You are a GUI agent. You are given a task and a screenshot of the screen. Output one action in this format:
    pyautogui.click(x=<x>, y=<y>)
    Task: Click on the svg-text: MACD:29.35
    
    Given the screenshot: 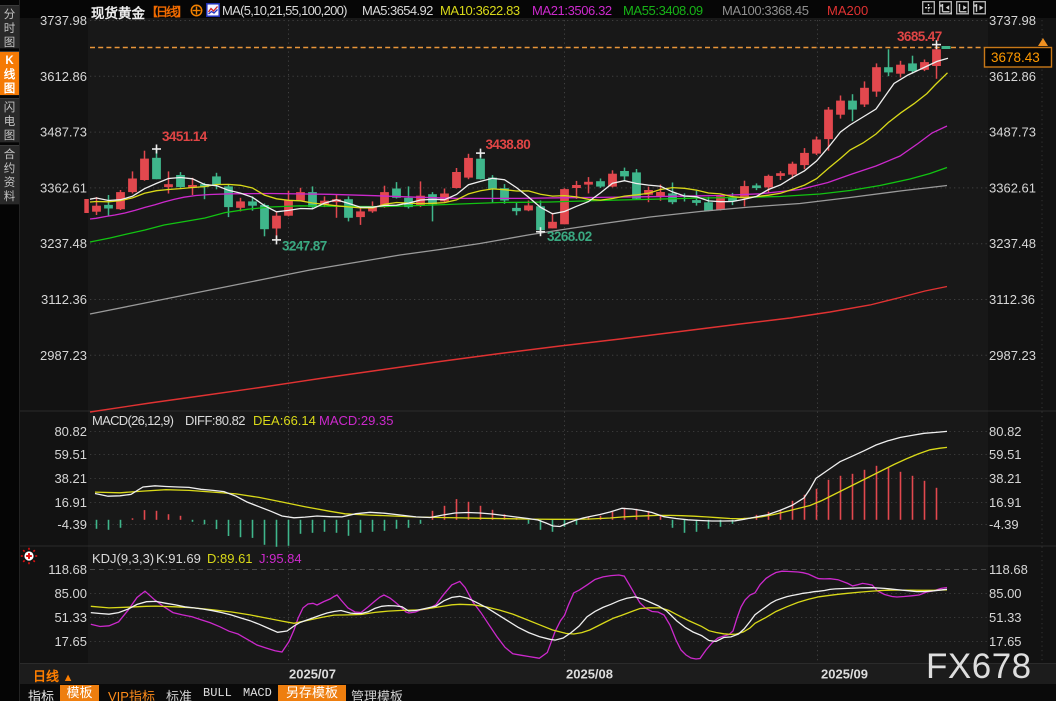 What is the action you would take?
    pyautogui.click(x=356, y=420)
    